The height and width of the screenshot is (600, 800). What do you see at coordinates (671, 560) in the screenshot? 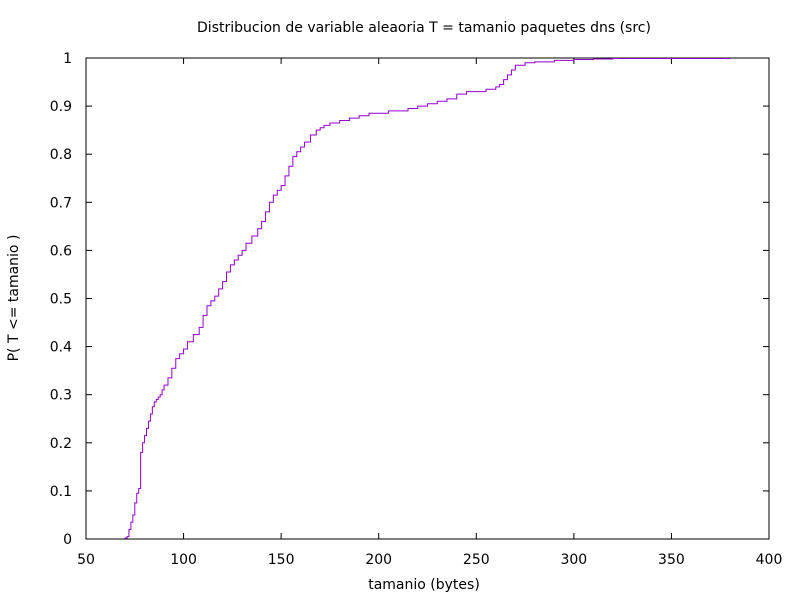
I see `x-tick-label: 350` at bounding box center [671, 560].